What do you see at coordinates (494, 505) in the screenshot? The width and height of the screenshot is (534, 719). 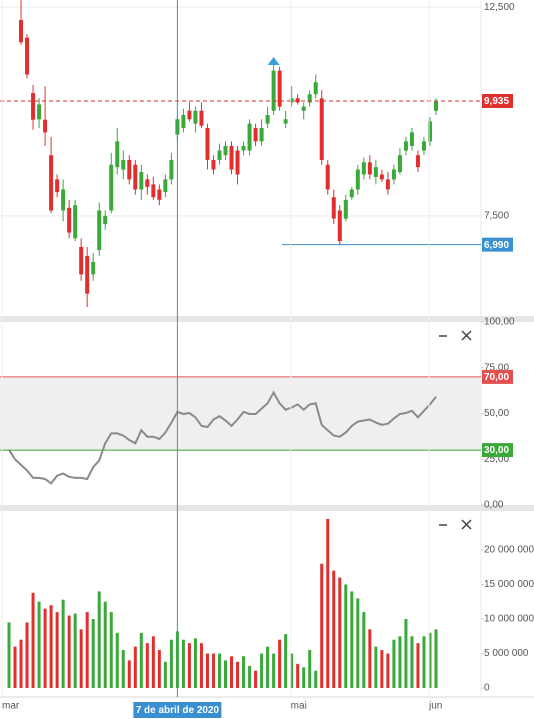 I see `y-tick-label: 0,00` at bounding box center [494, 505].